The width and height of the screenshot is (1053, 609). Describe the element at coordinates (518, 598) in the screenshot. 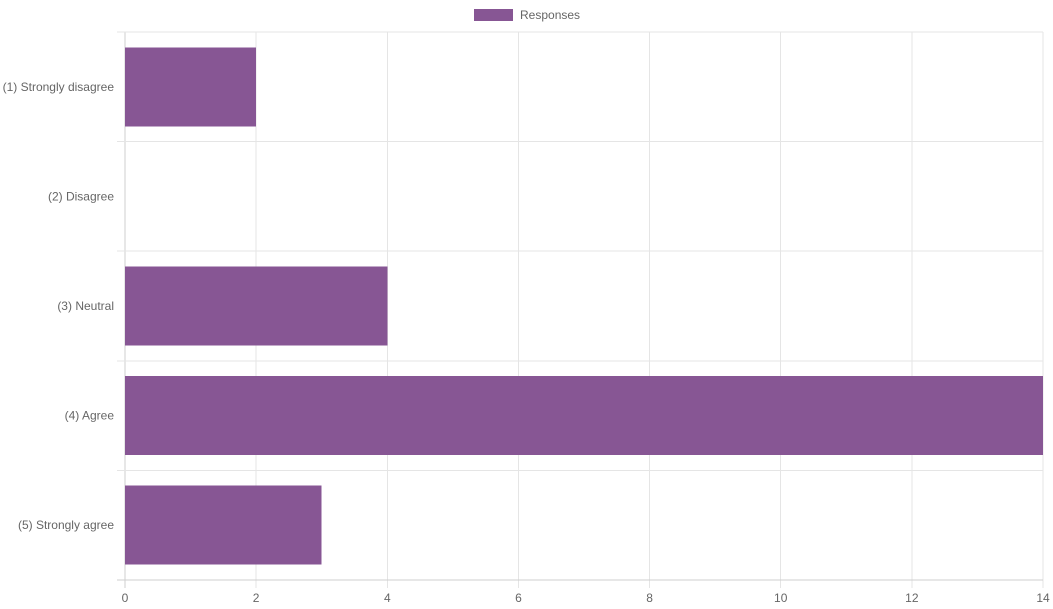

I see `x-tick-label: 6` at that location.